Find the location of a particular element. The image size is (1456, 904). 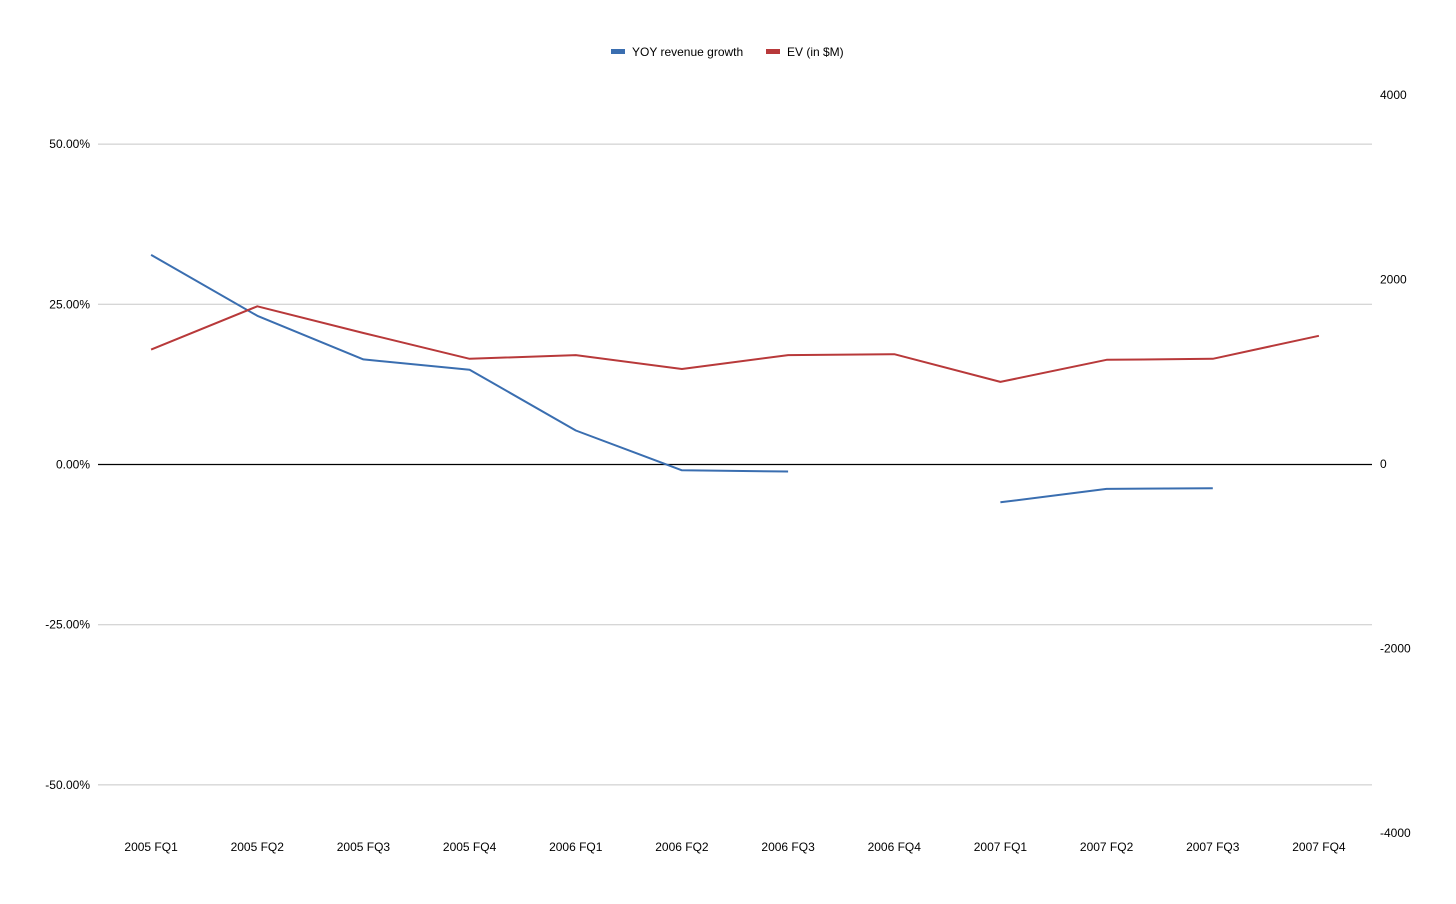

left-axis: 50.00% 25.00% 0.00% -25.00% -50.00% is located at coordinates (67, 464).